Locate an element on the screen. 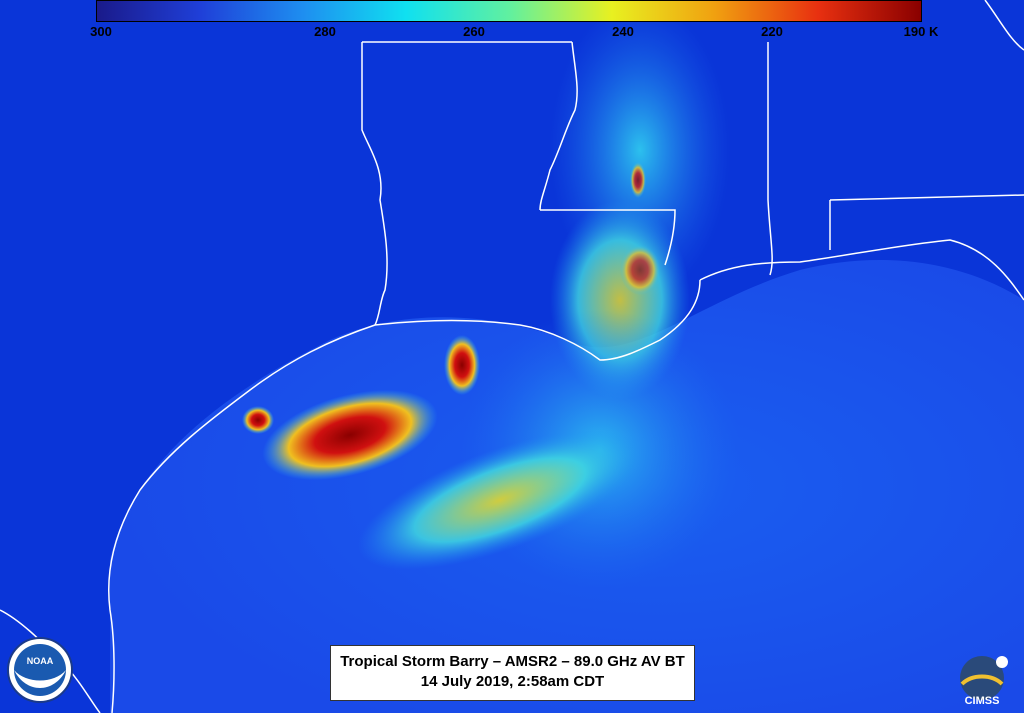  tick-240: 240 is located at coordinates (623, 31).